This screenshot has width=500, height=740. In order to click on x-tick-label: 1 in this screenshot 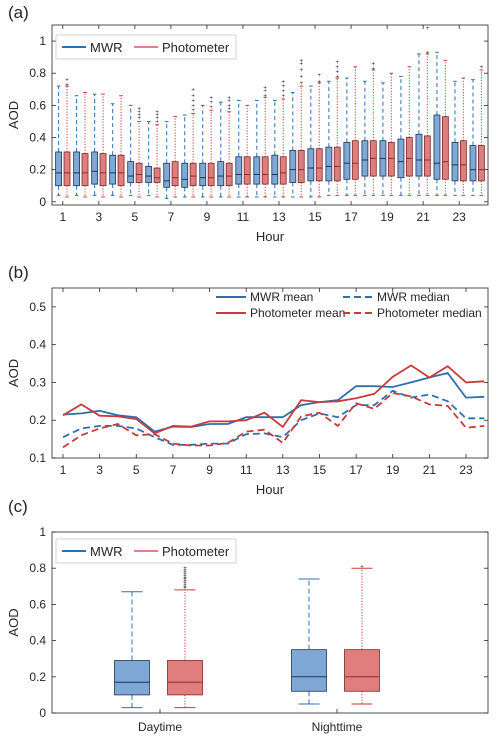, I will do `click(63, 470)`.